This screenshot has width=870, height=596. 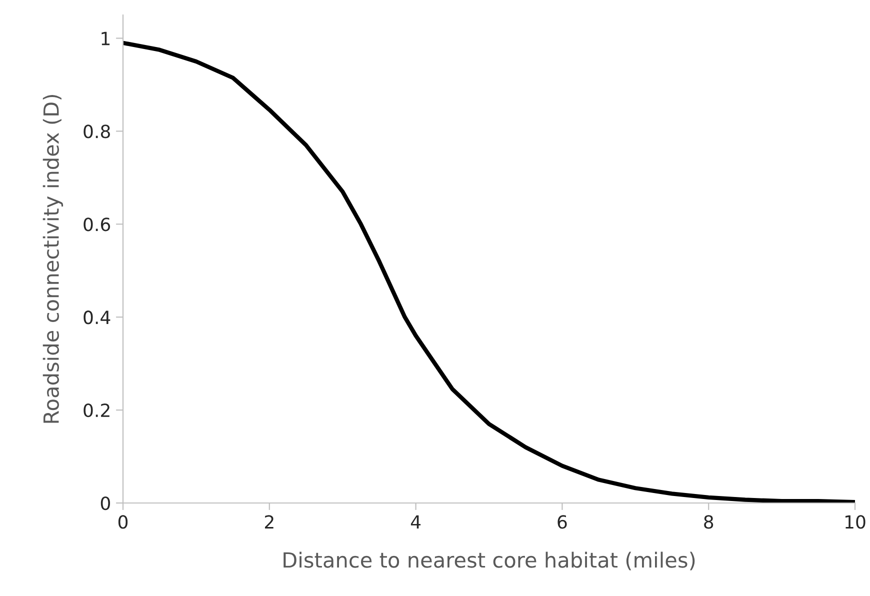 What do you see at coordinates (97, 225) in the screenshot?
I see `y-tick-label: 0.6` at bounding box center [97, 225].